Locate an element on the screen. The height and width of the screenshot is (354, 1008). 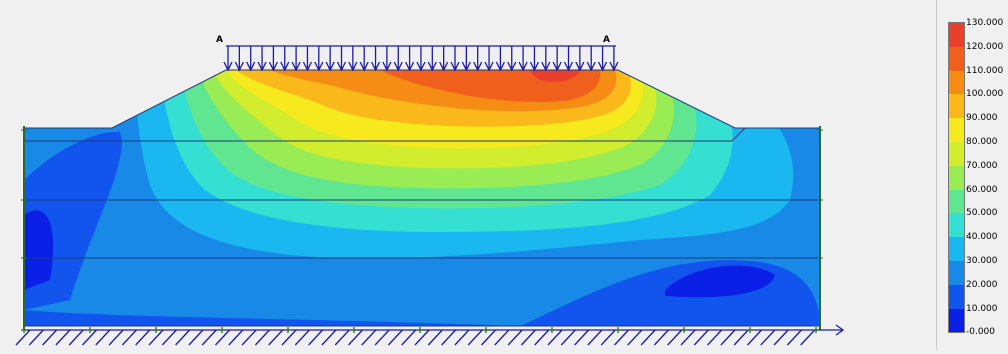
legend-label: 50.000 is located at coordinates (982, 213).